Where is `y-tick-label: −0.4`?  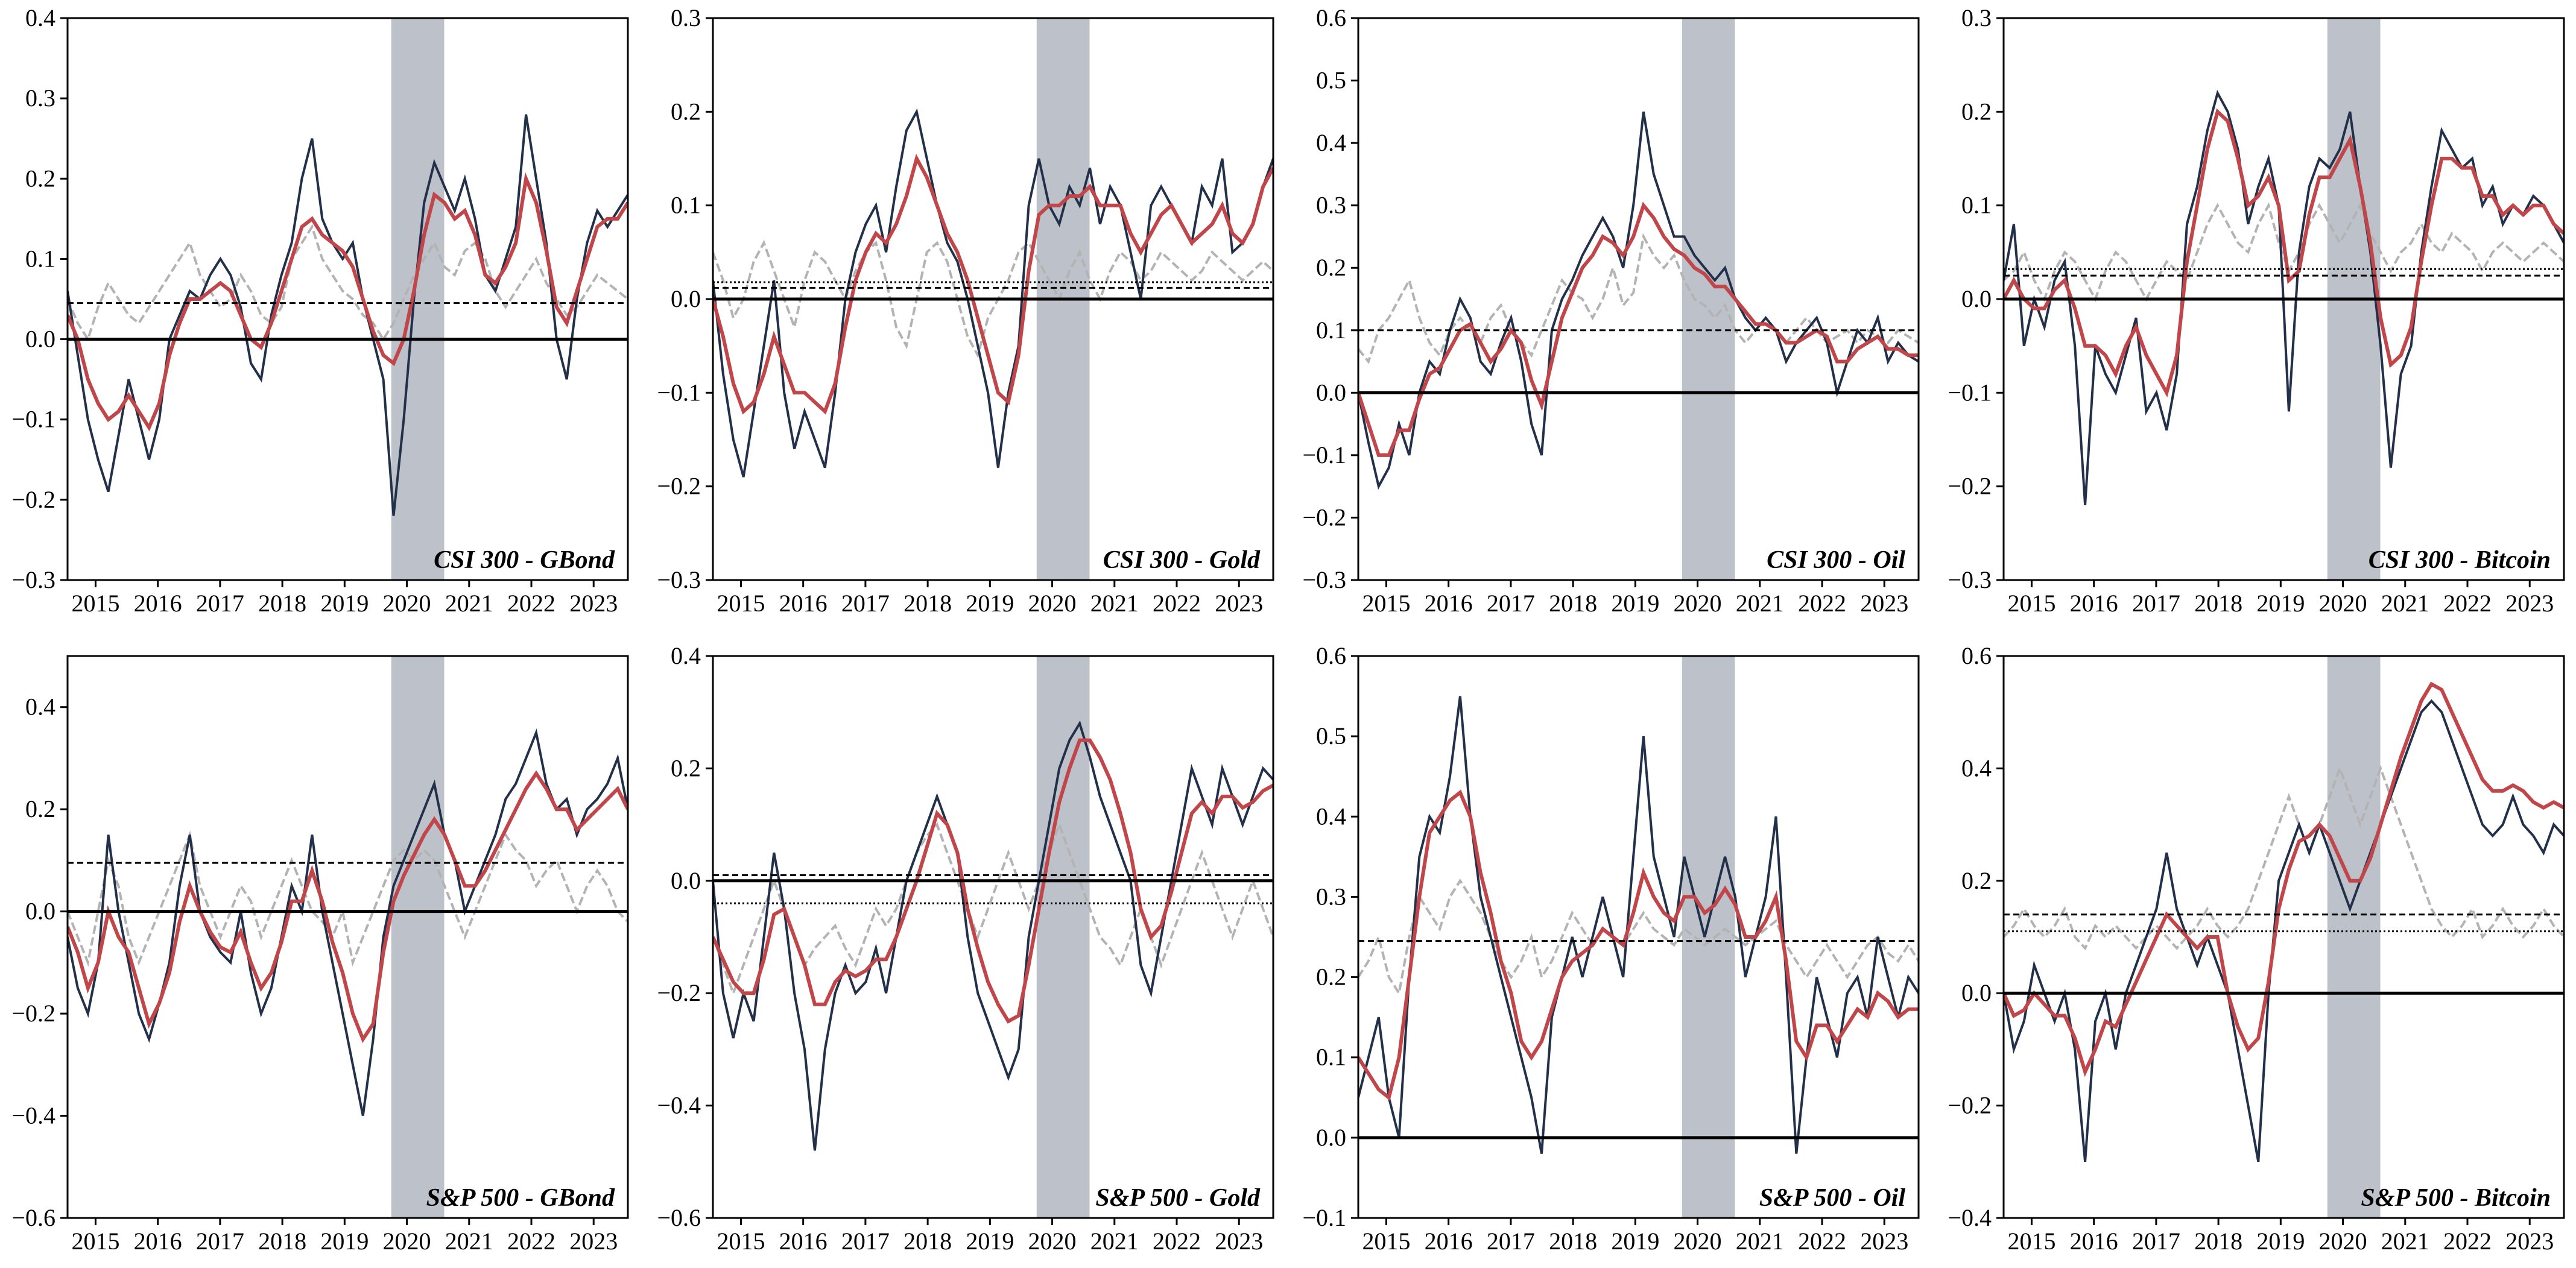
y-tick-label: −0.4 is located at coordinates (33, 1115).